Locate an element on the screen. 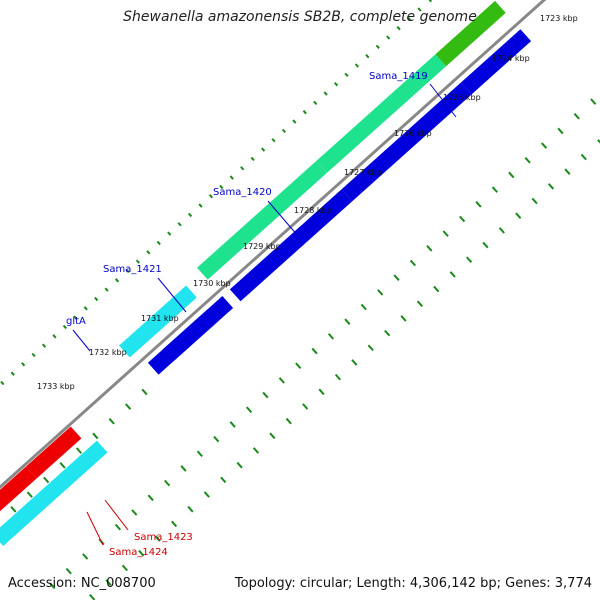  tick-label: 1730 kbp is located at coordinates (212, 283).